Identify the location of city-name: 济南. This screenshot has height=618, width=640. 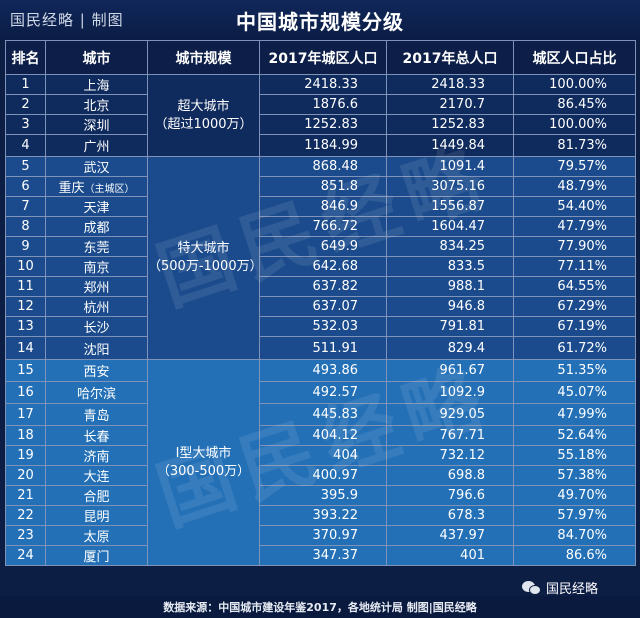
(96, 457).